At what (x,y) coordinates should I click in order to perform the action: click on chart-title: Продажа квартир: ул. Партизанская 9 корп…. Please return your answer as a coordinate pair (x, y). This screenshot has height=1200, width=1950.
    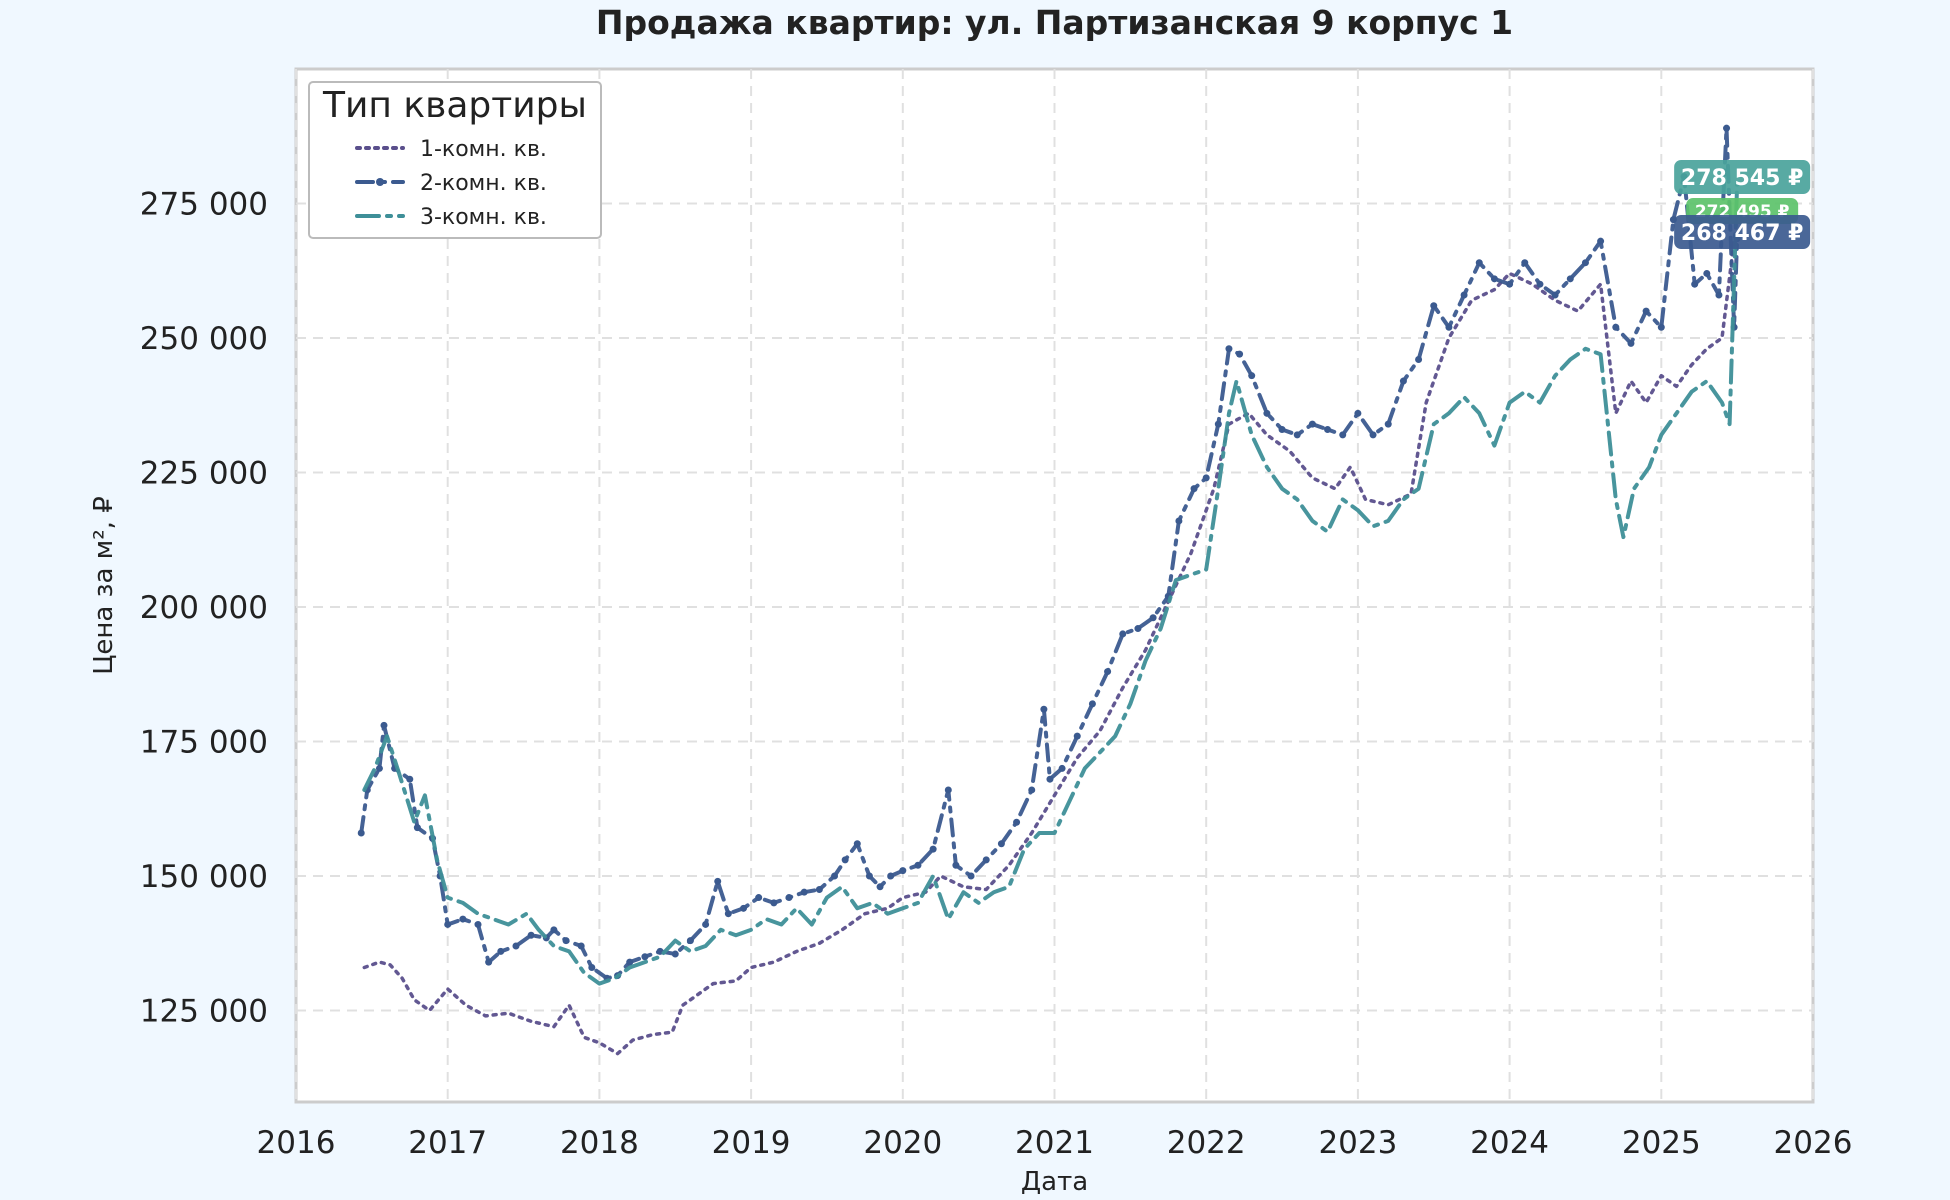
    Looking at the image, I should click on (1054, 22).